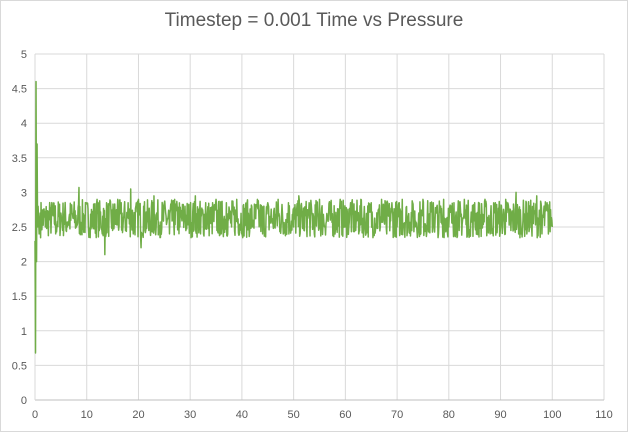 Image resolution: width=628 pixels, height=432 pixels. What do you see at coordinates (449, 415) in the screenshot?
I see `x-tick-label: 80` at bounding box center [449, 415].